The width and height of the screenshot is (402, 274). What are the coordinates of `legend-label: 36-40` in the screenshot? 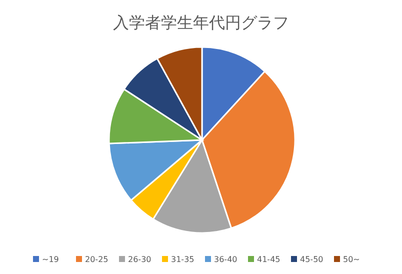 It's located at (226, 259).